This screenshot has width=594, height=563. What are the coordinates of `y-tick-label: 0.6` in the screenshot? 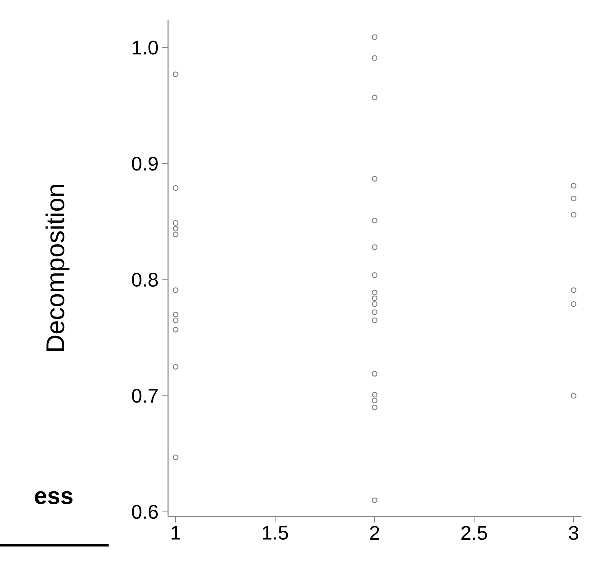 It's located at (145, 512).